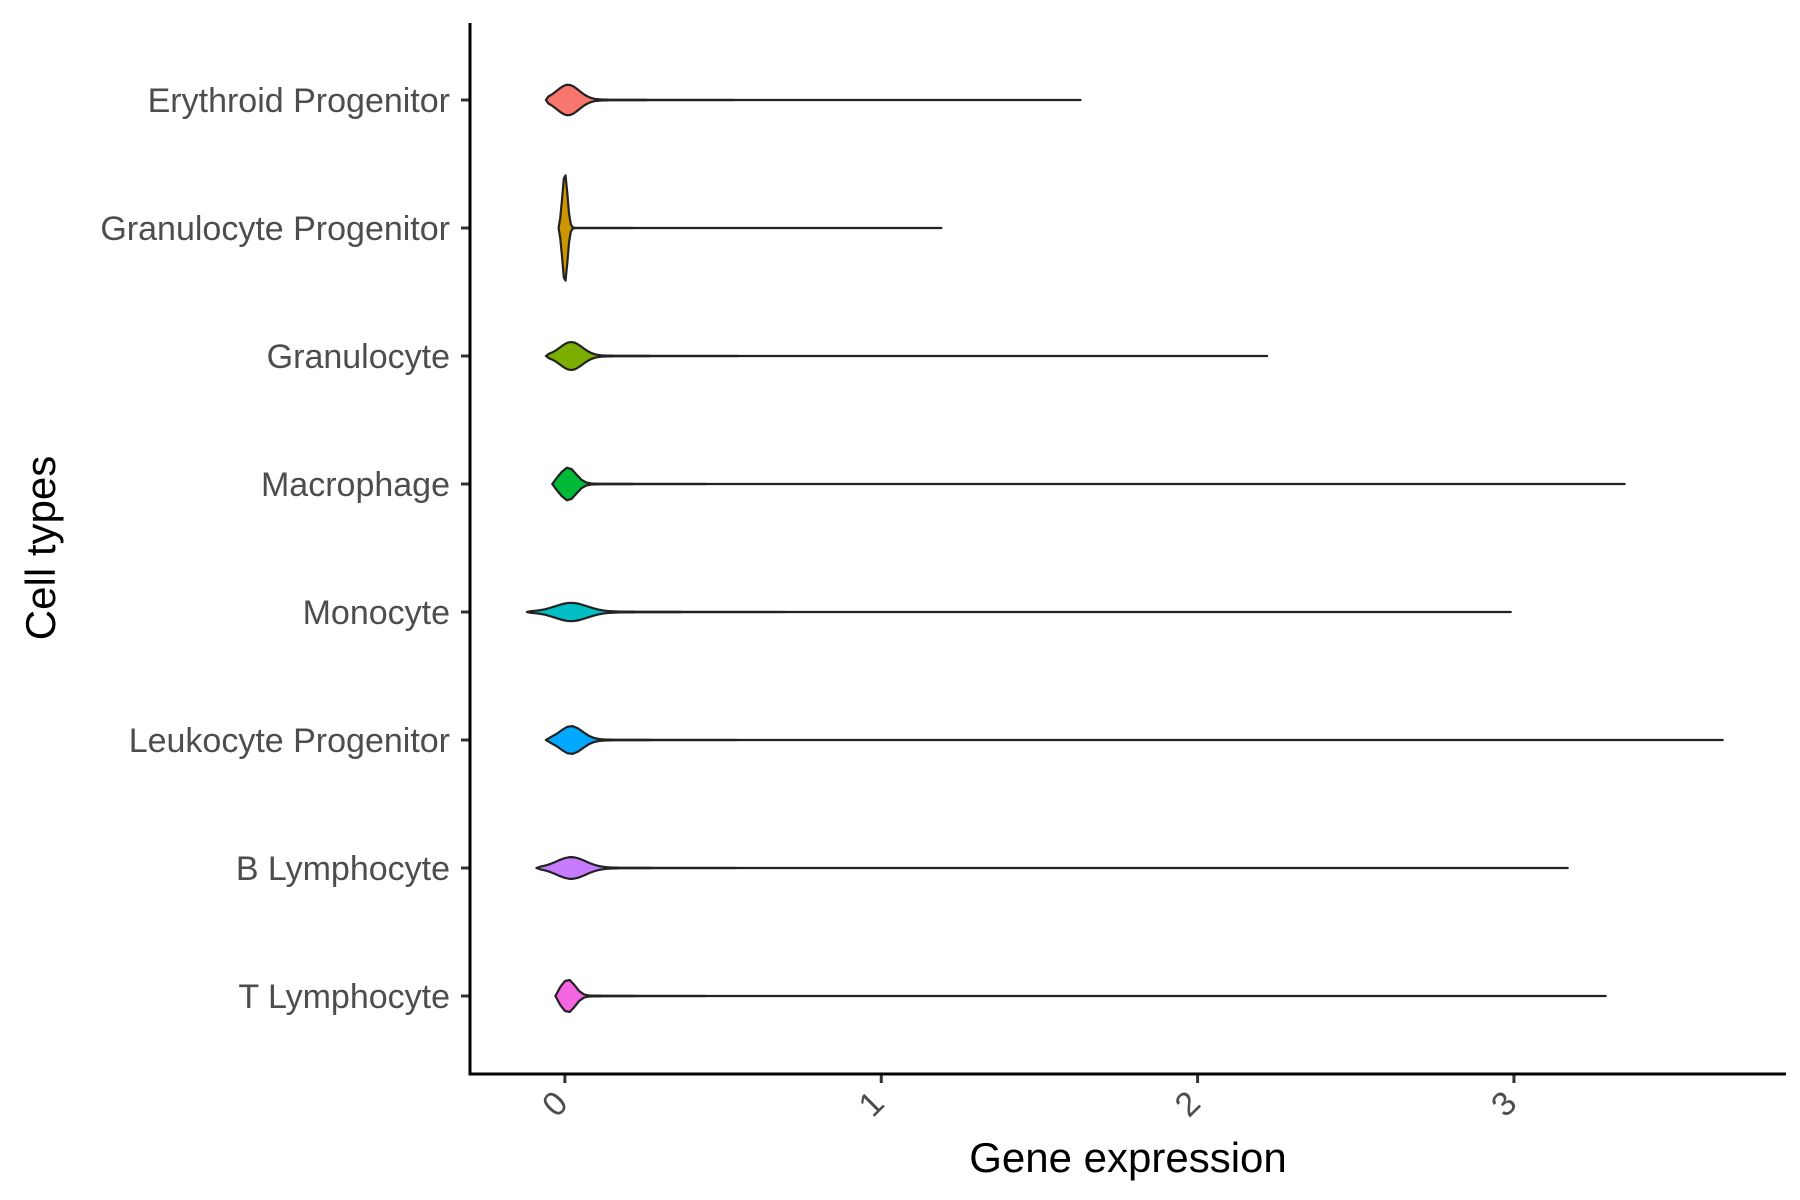 The height and width of the screenshot is (1200, 1800). What do you see at coordinates (1052, 868) in the screenshot?
I see `violin-b-lymphocyte` at bounding box center [1052, 868].